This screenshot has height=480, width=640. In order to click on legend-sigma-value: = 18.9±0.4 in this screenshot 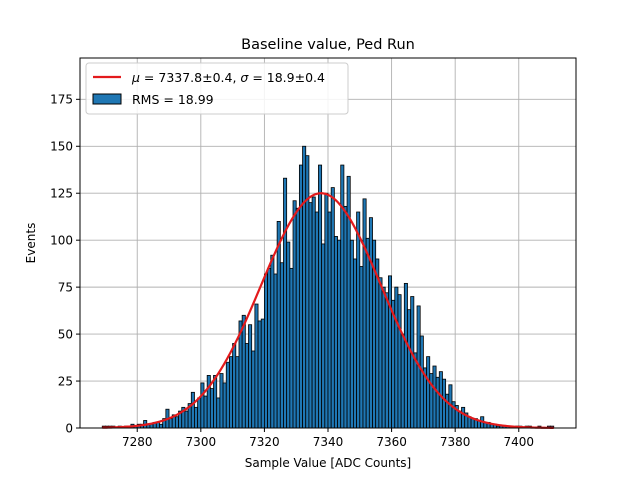, I will do `click(286, 77)`.